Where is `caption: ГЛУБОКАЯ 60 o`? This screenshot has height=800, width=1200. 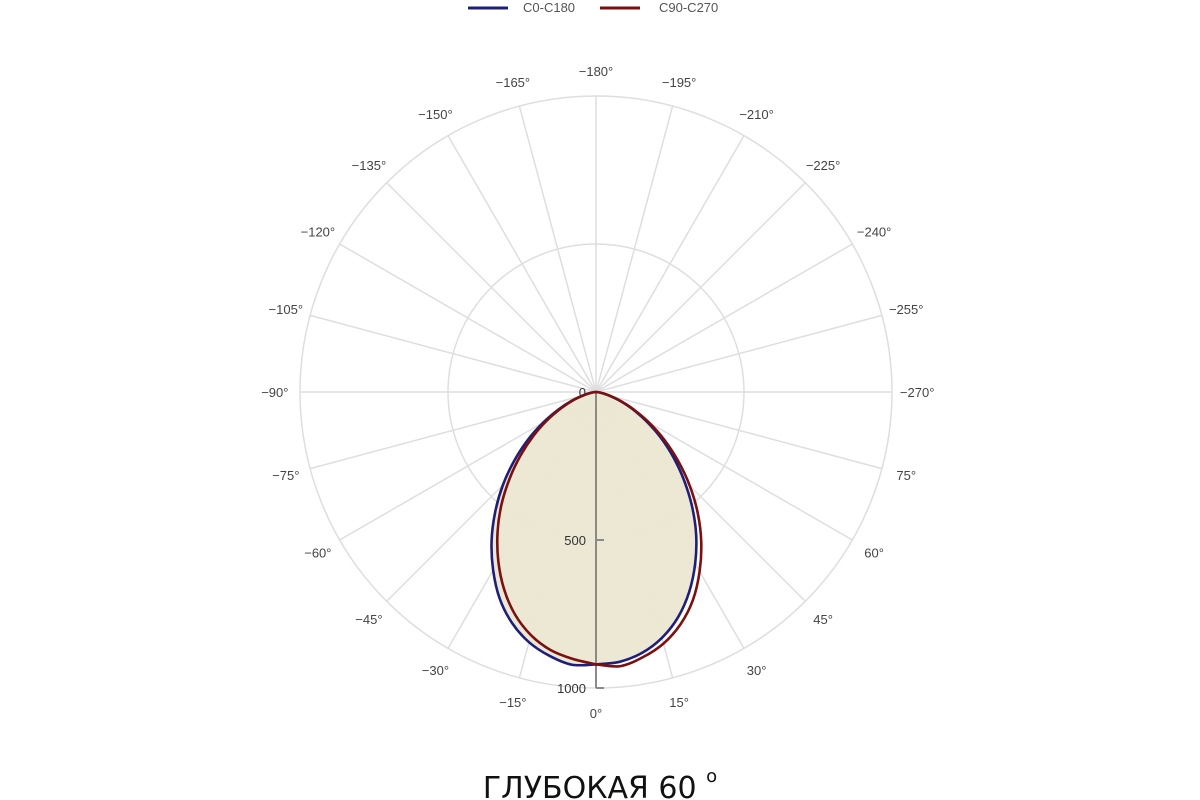
caption: ГЛУБОКАЯ 60 o is located at coordinates (600, 783).